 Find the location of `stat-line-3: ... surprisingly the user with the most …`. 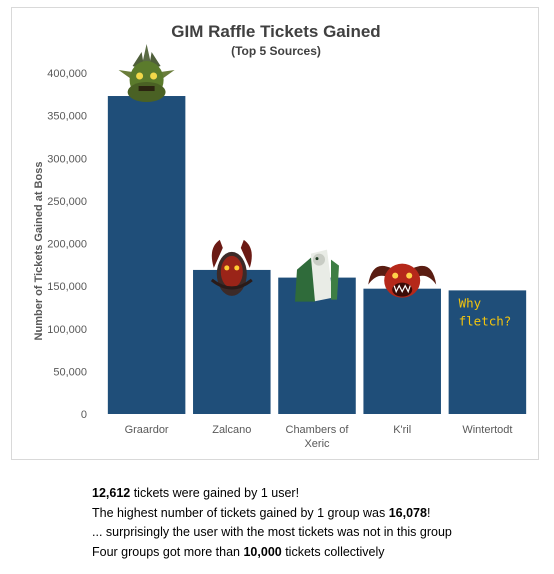

stat-line-3: ... surprisingly the user with the most … is located at coordinates (272, 532).